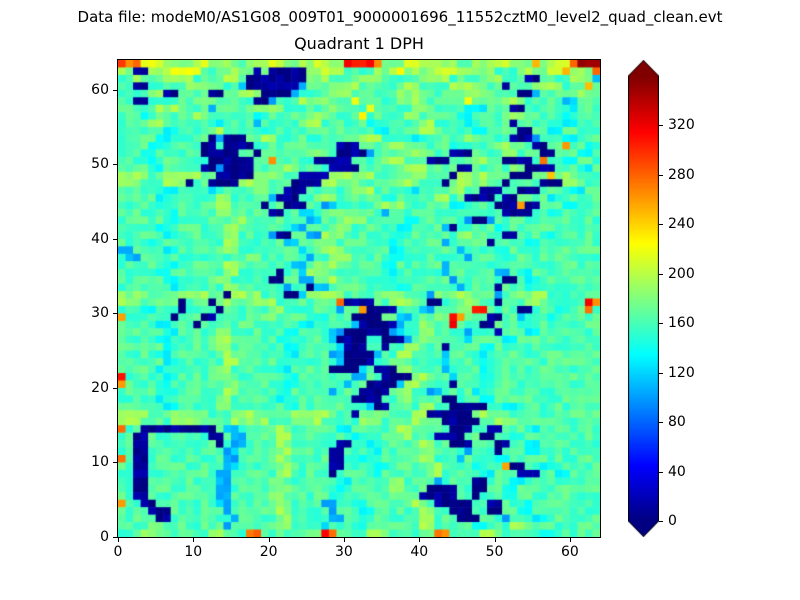 The image size is (800, 600). Describe the element at coordinates (494, 552) in the screenshot. I see `x-tick-label: 50` at that location.